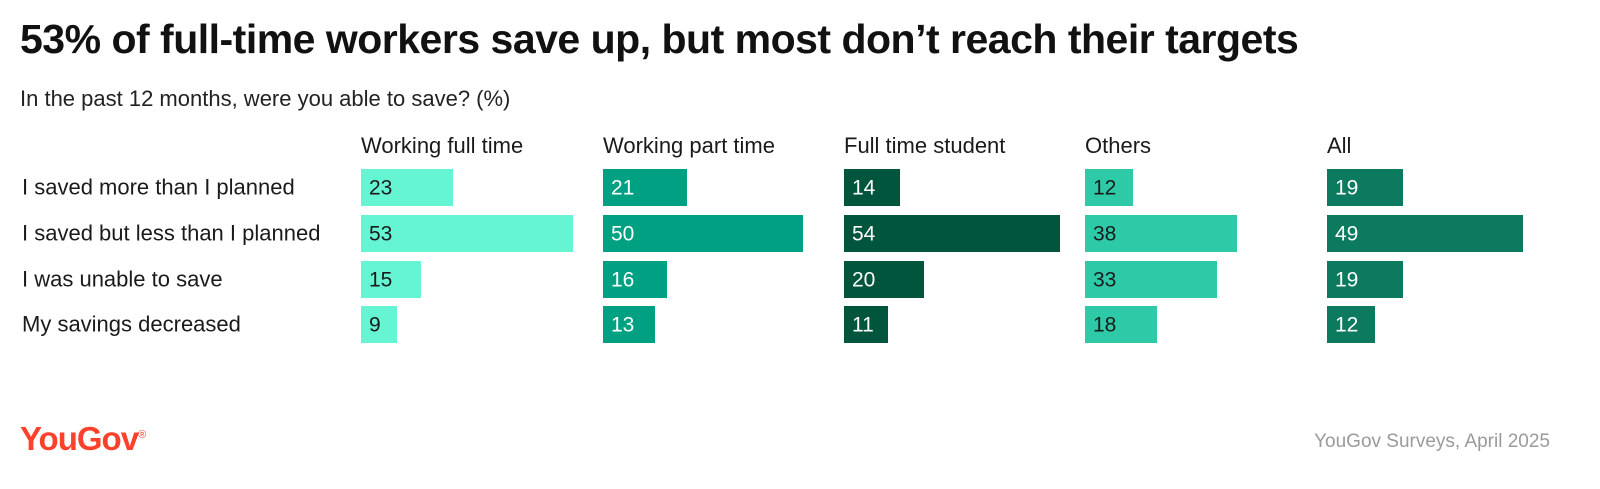 Image resolution: width=1600 pixels, height=489 pixels. I want to click on bar-value-label: 16, so click(622, 280).